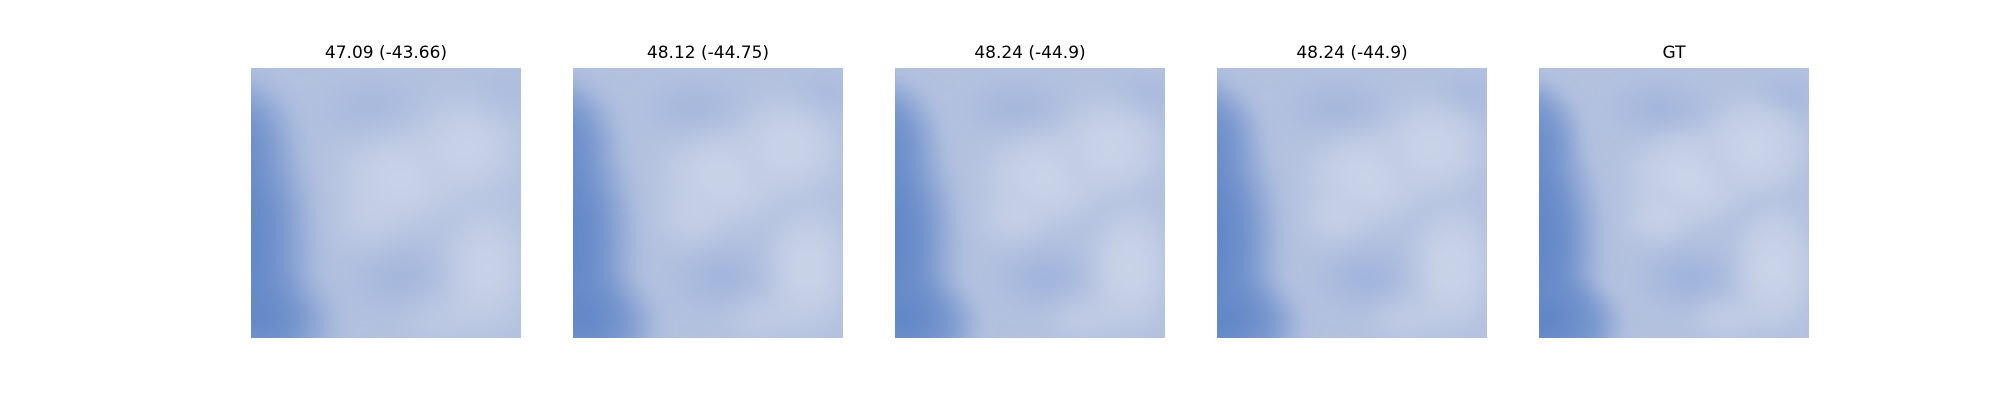  I want to click on panel-title: GT, so click(1674, 53).